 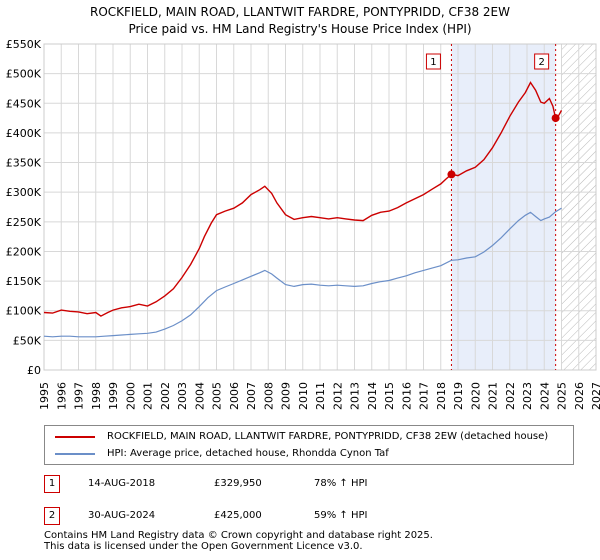 What do you see at coordinates (527, 396) in the screenshot?
I see `x-tick-label: 2023` at bounding box center [527, 396].